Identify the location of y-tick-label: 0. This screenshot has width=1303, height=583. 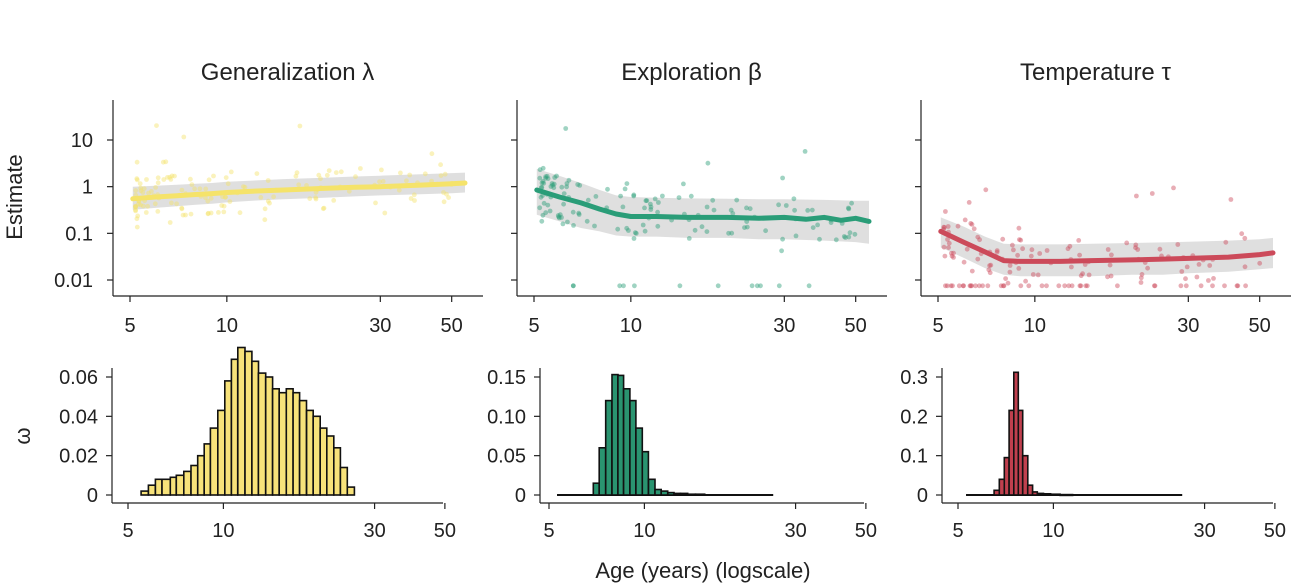
(922, 496).